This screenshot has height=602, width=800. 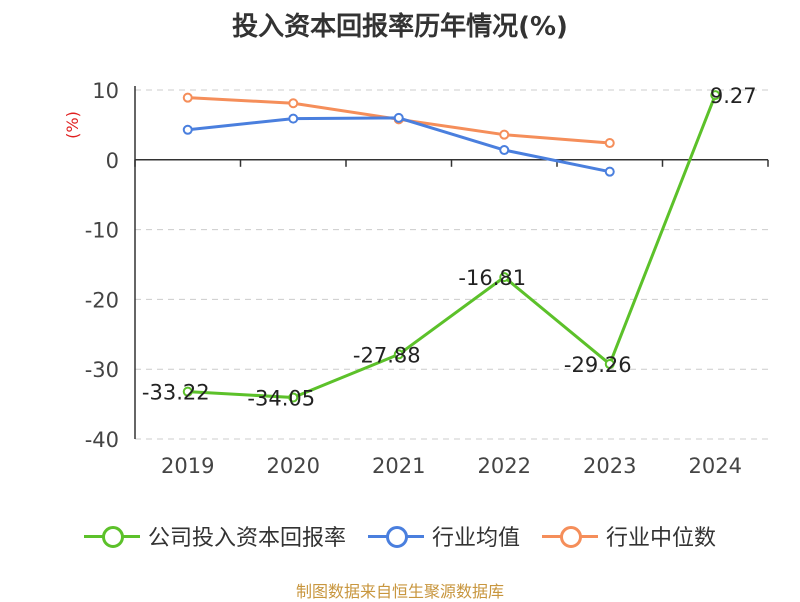 I want to click on data-label: -16.81, so click(x=492, y=278).